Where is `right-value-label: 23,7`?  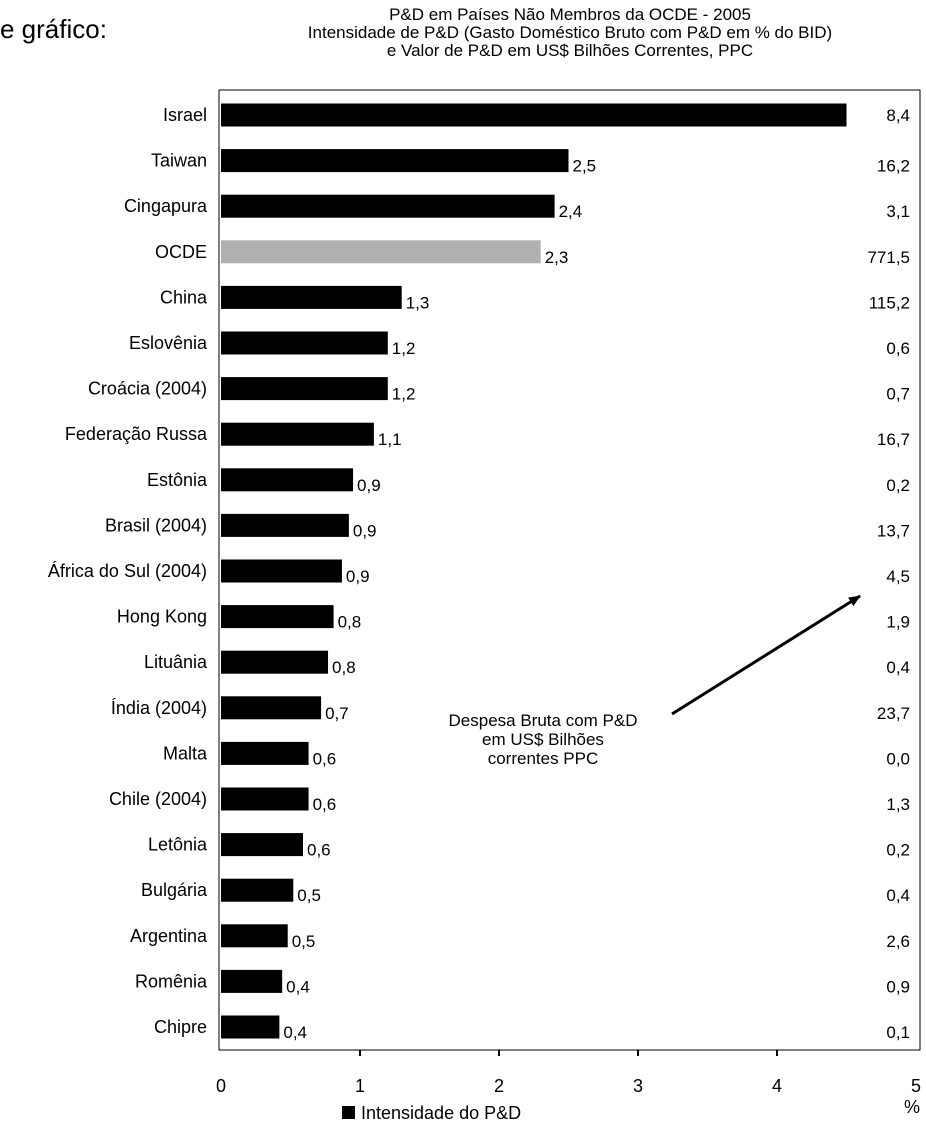 right-value-label: 23,7 is located at coordinates (893, 713).